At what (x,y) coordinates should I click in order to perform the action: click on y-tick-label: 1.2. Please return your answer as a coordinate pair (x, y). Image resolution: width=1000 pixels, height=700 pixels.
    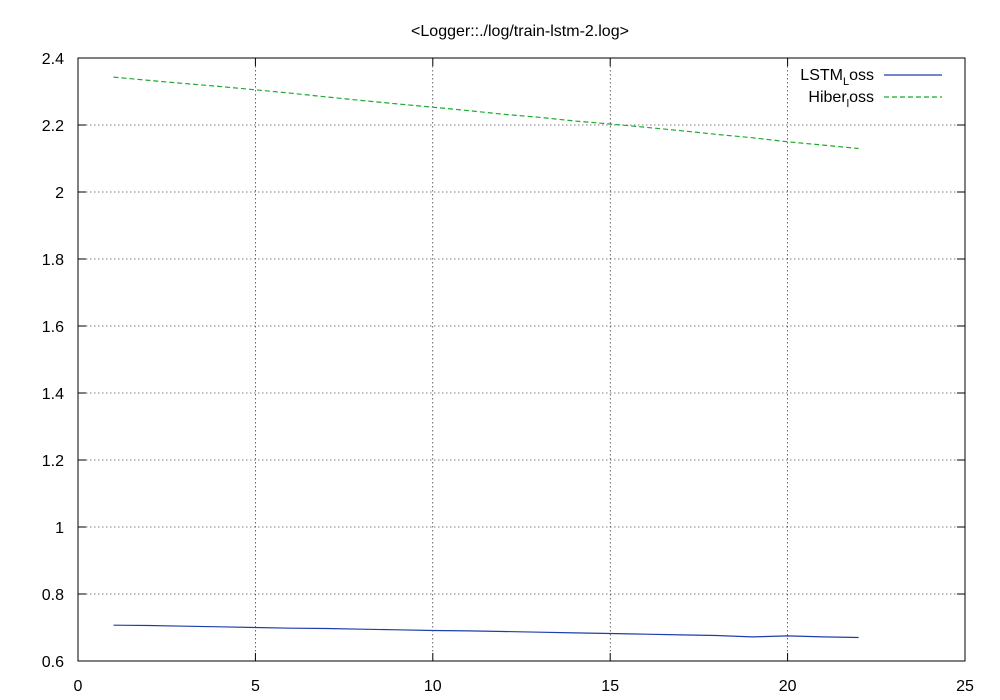
    Looking at the image, I should click on (53, 461).